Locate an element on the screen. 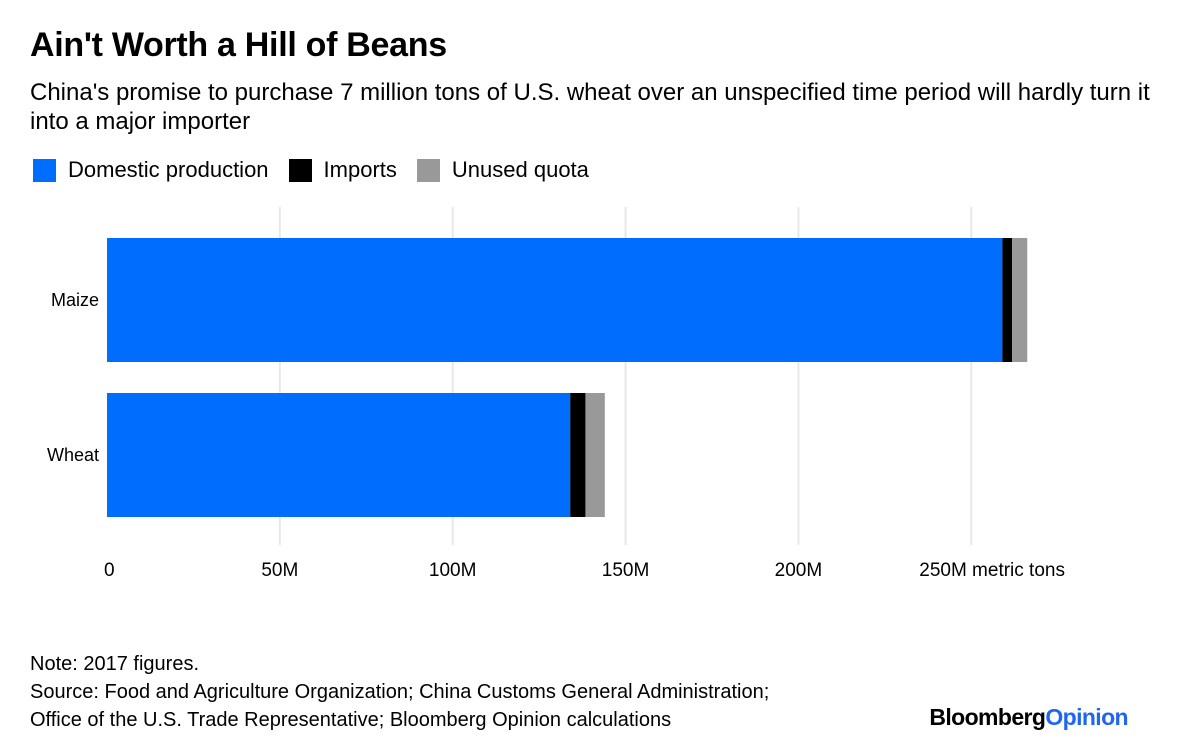 The height and width of the screenshot is (744, 1200). x-tick-label-150: 150M is located at coordinates (626, 570).